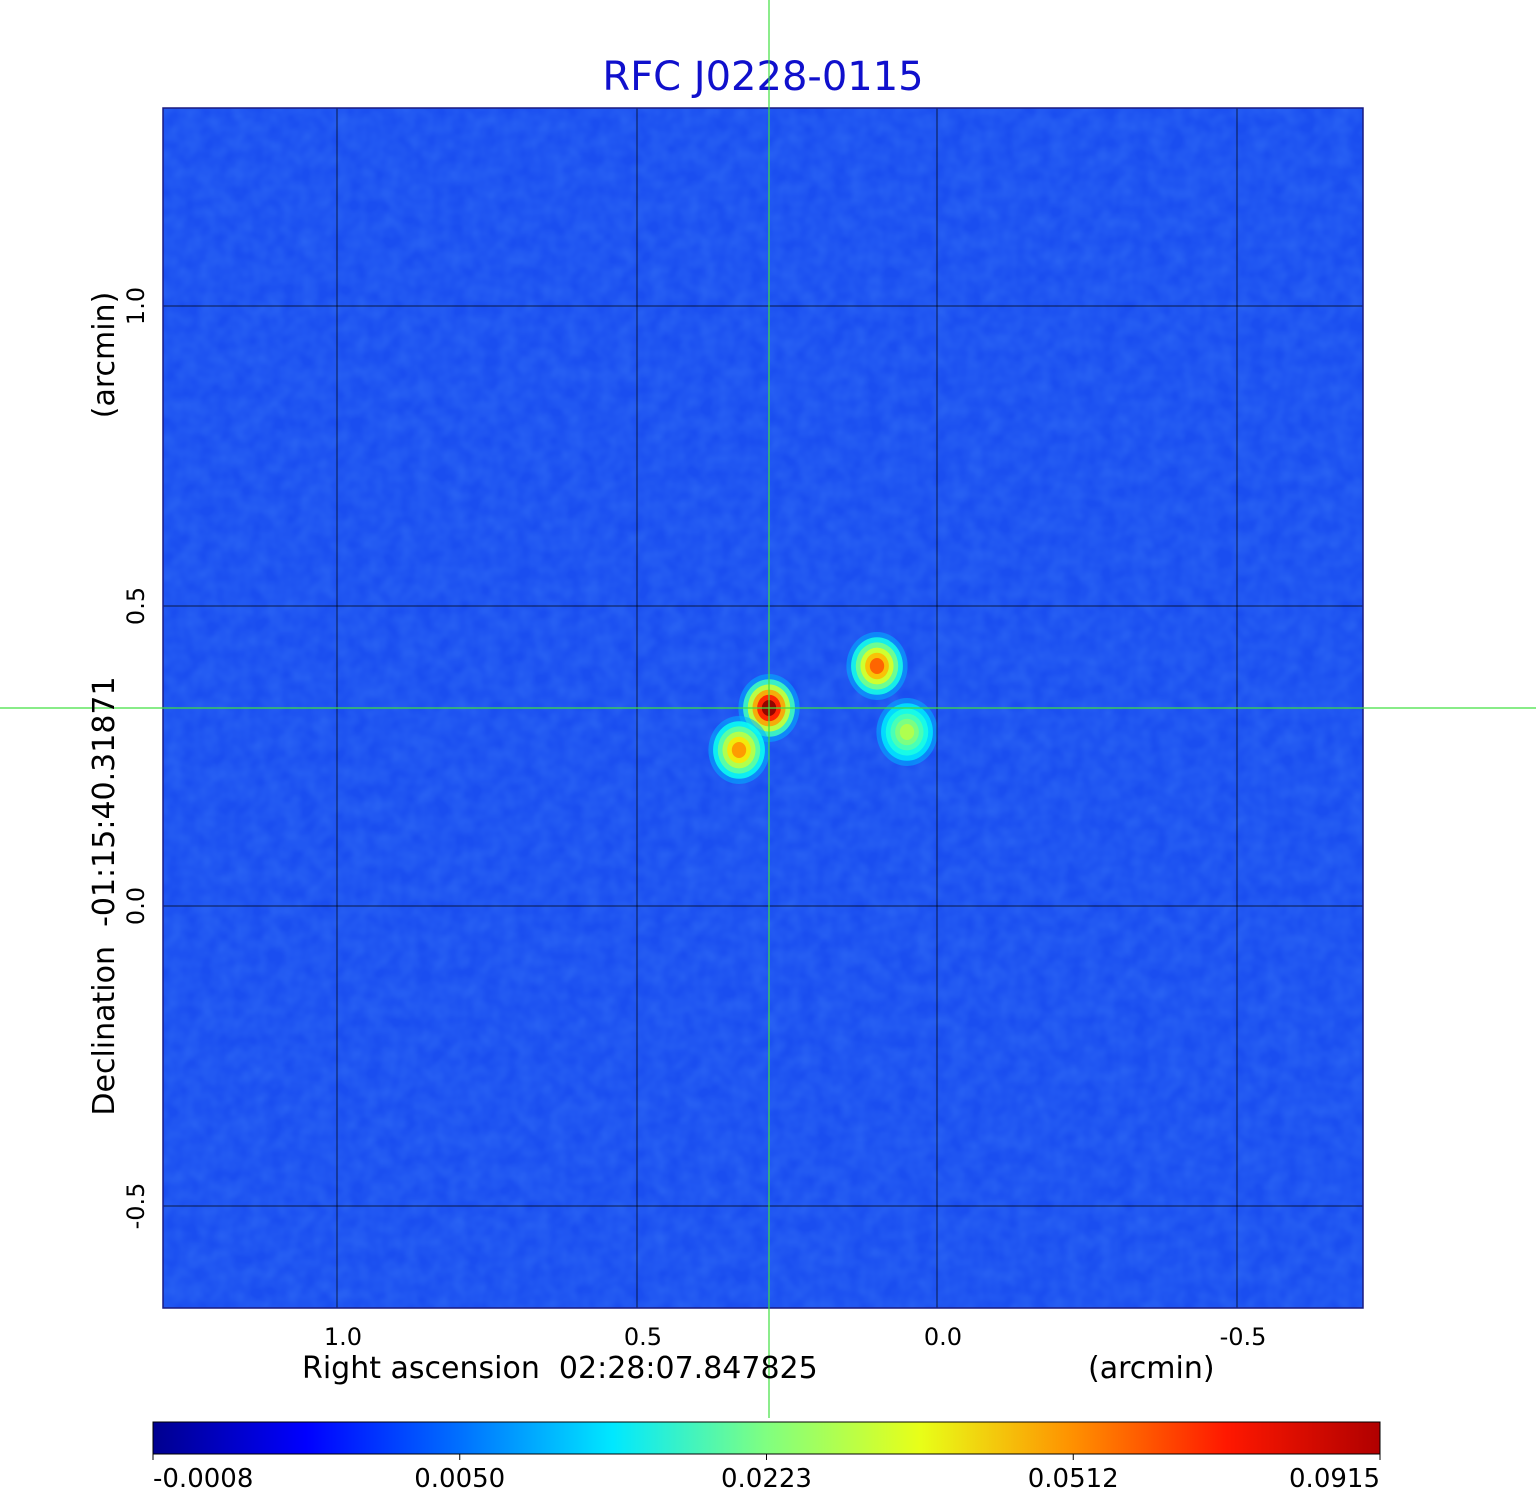 The height and width of the screenshot is (1511, 1536). Describe the element at coordinates (203, 1479) in the screenshot. I see `colorbar-tick-label: -0.0008` at that location.